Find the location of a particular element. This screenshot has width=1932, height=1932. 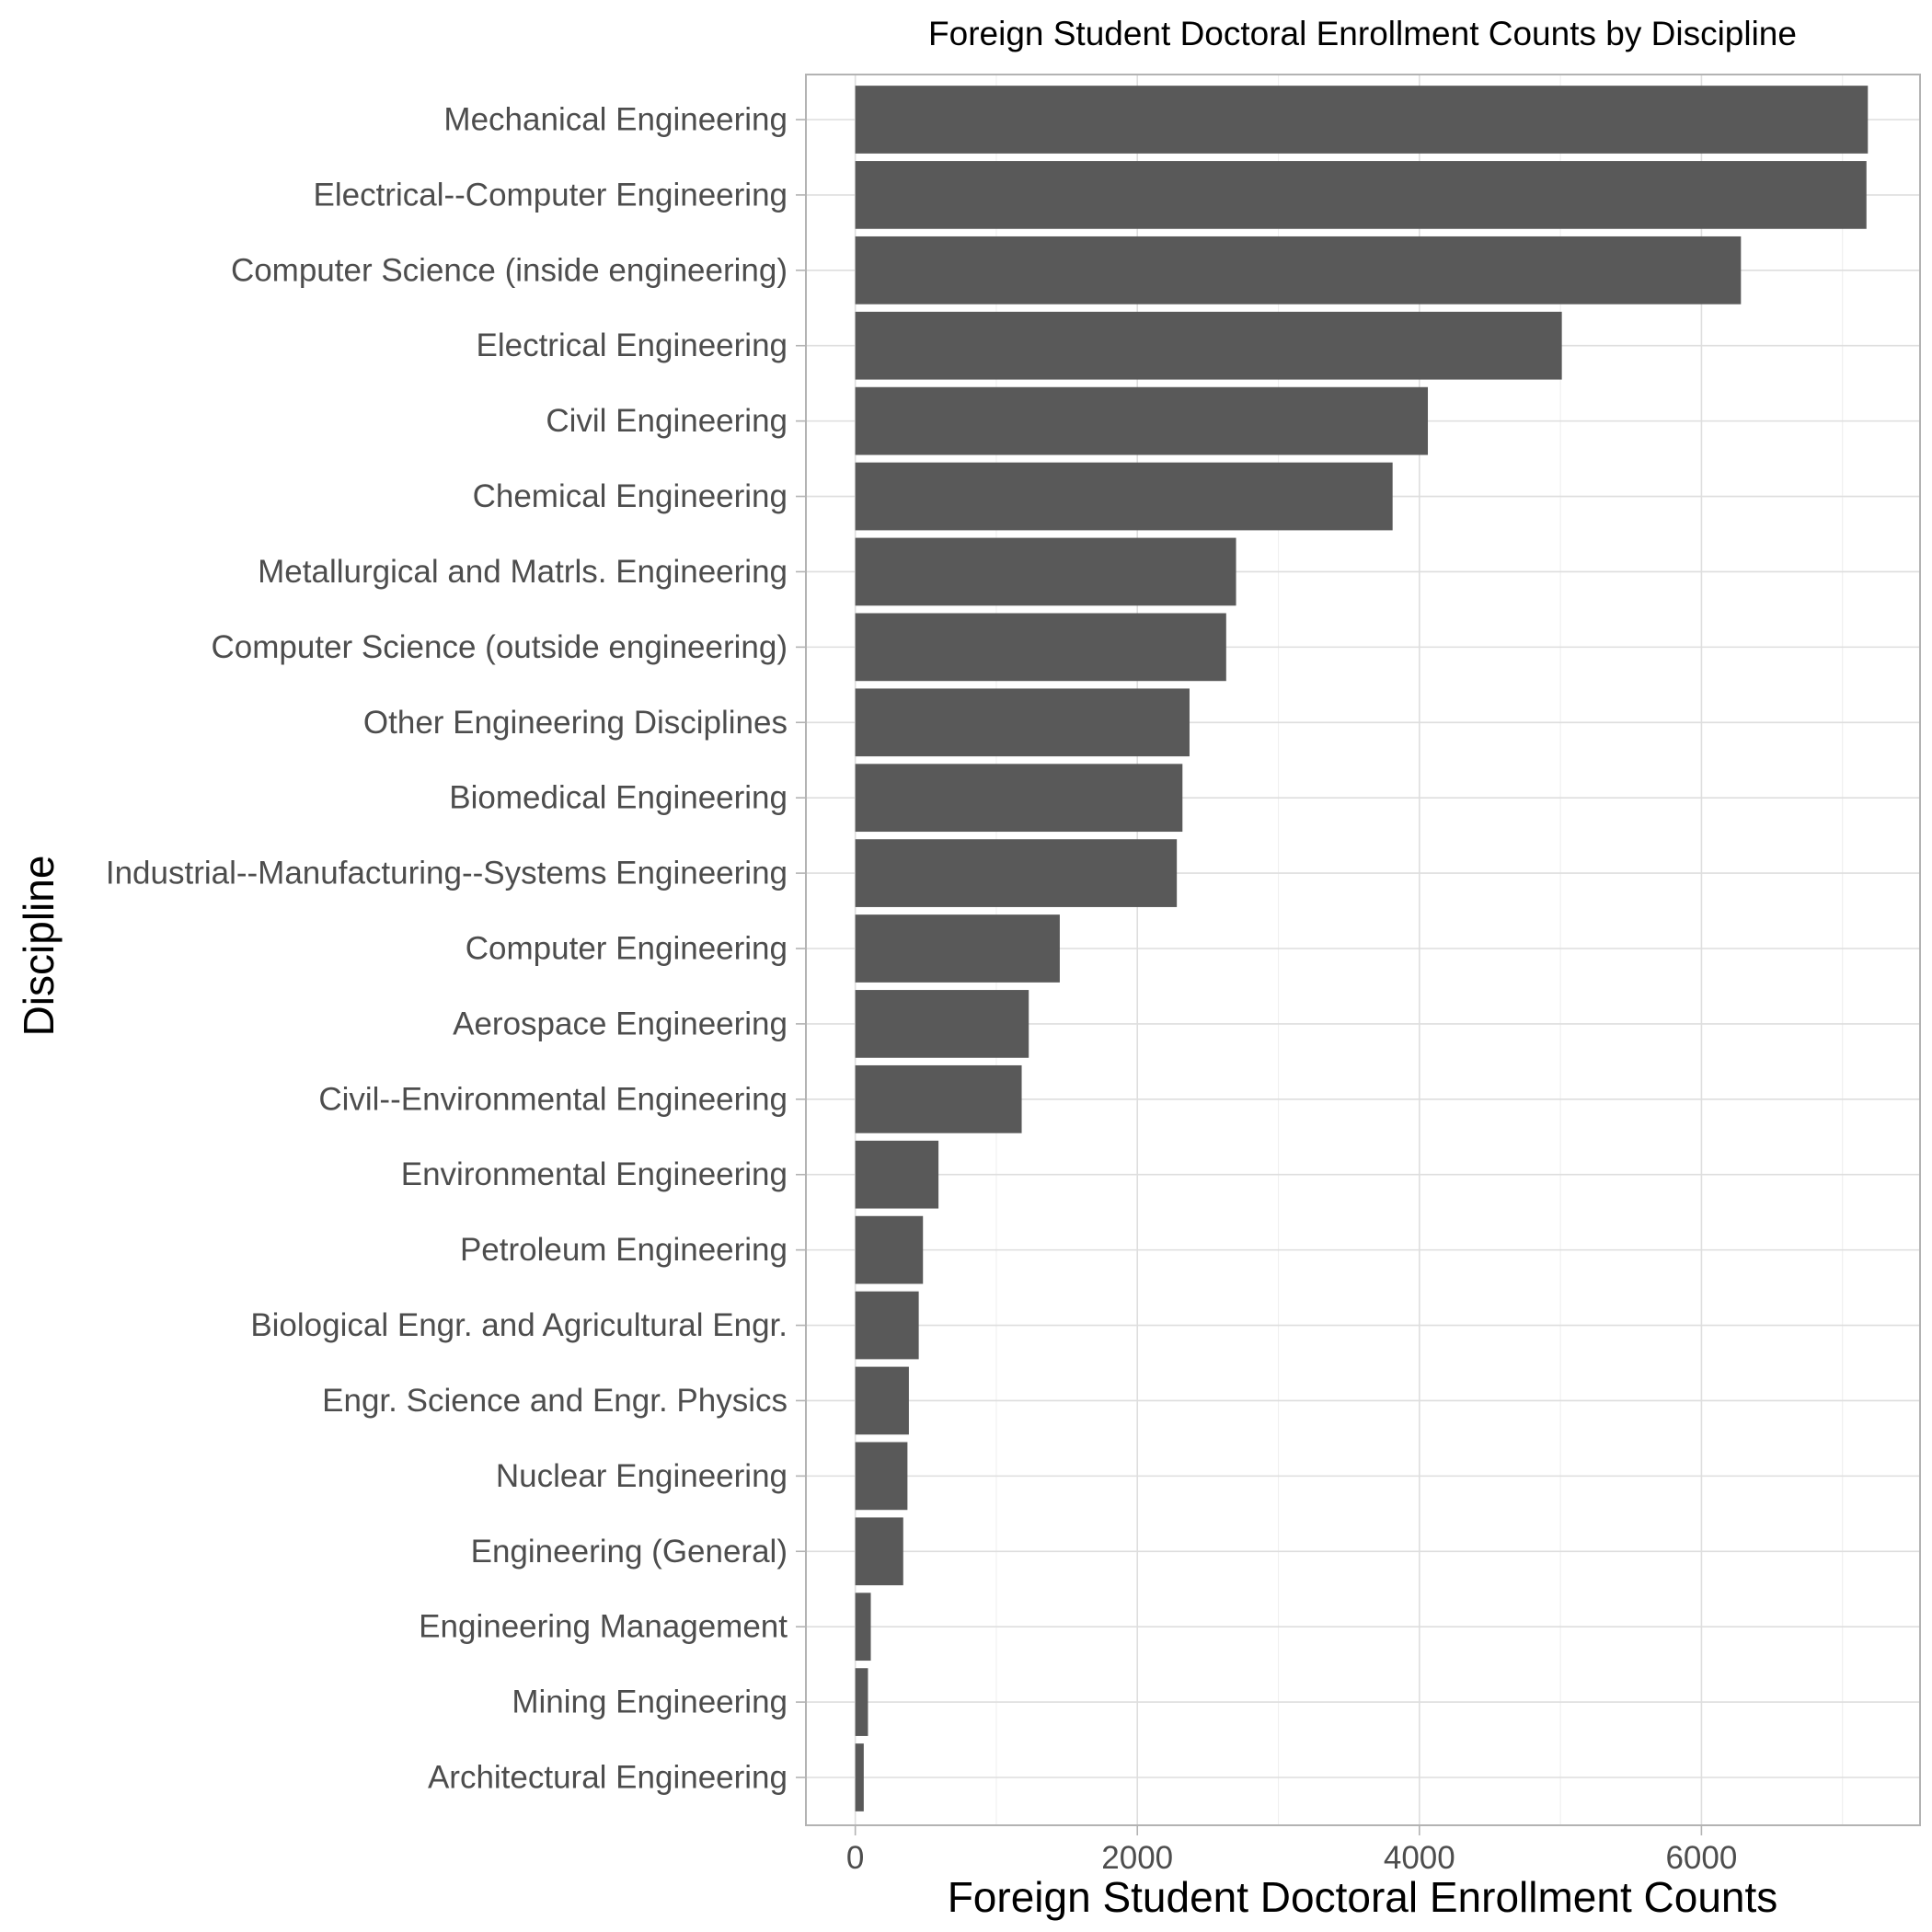

x-axis-tick-labels: 0 2000 4000 6000 is located at coordinates (1291, 1858).